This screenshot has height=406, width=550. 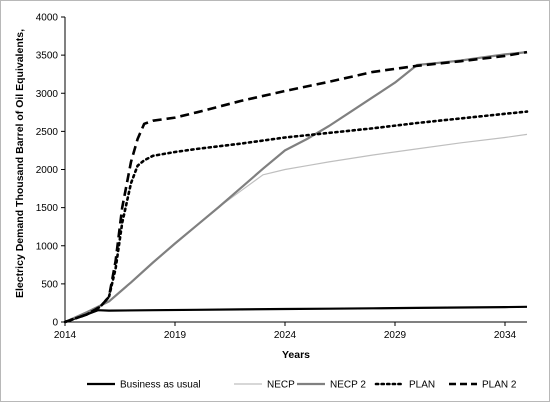 I want to click on y-tick-label: 0, so click(x=55, y=323).